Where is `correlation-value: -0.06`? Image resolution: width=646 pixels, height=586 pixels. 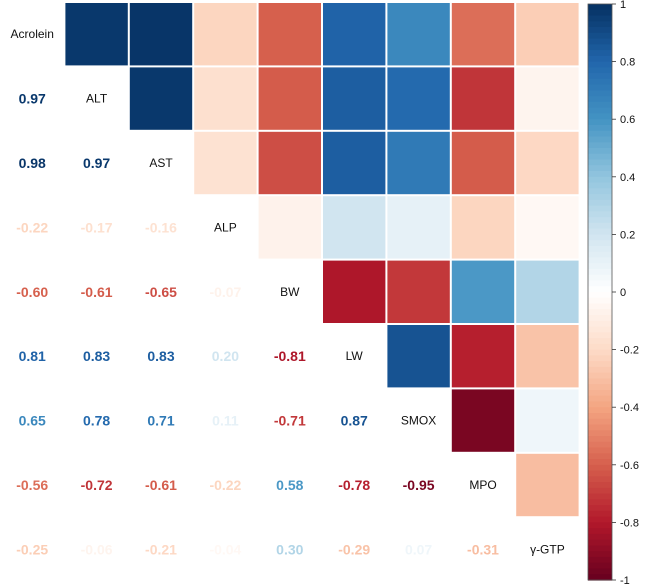
correlation-value: -0.06 is located at coordinates (97, 549).